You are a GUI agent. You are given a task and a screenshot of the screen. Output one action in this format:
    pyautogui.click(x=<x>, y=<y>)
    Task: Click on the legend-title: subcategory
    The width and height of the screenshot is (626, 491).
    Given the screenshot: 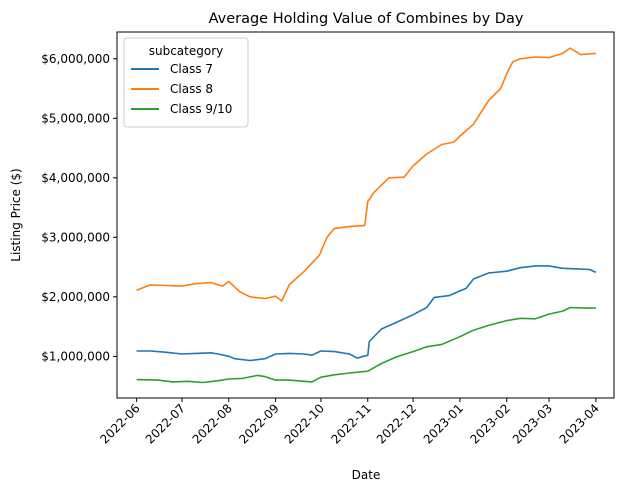 What is the action you would take?
    pyautogui.click(x=186, y=51)
    